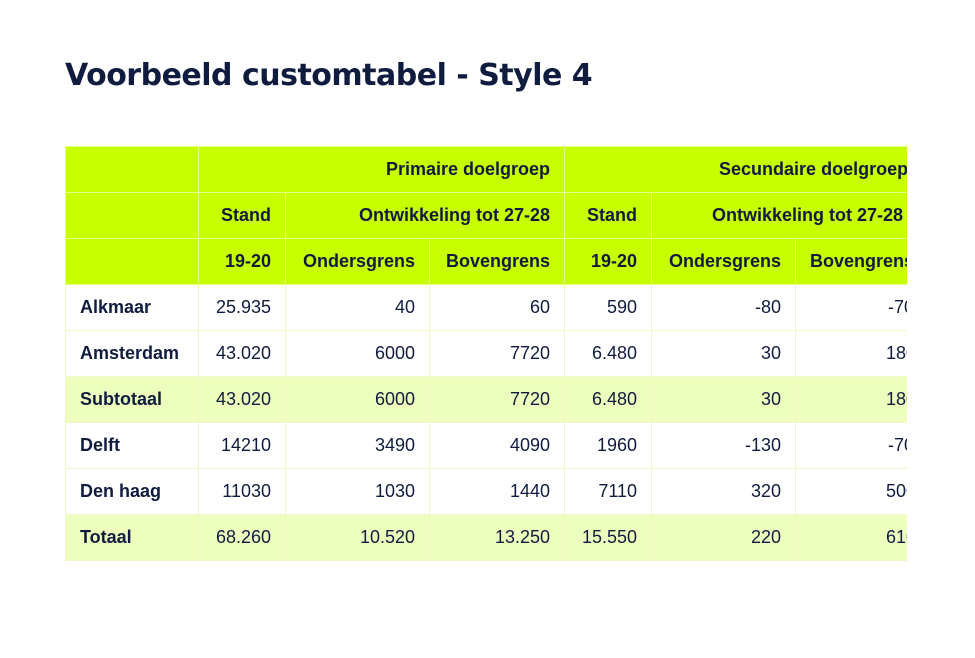 The width and height of the screenshot is (975, 658). Describe the element at coordinates (724, 261) in the screenshot. I see `header-lower-bound-2: Ondersgrens` at that location.